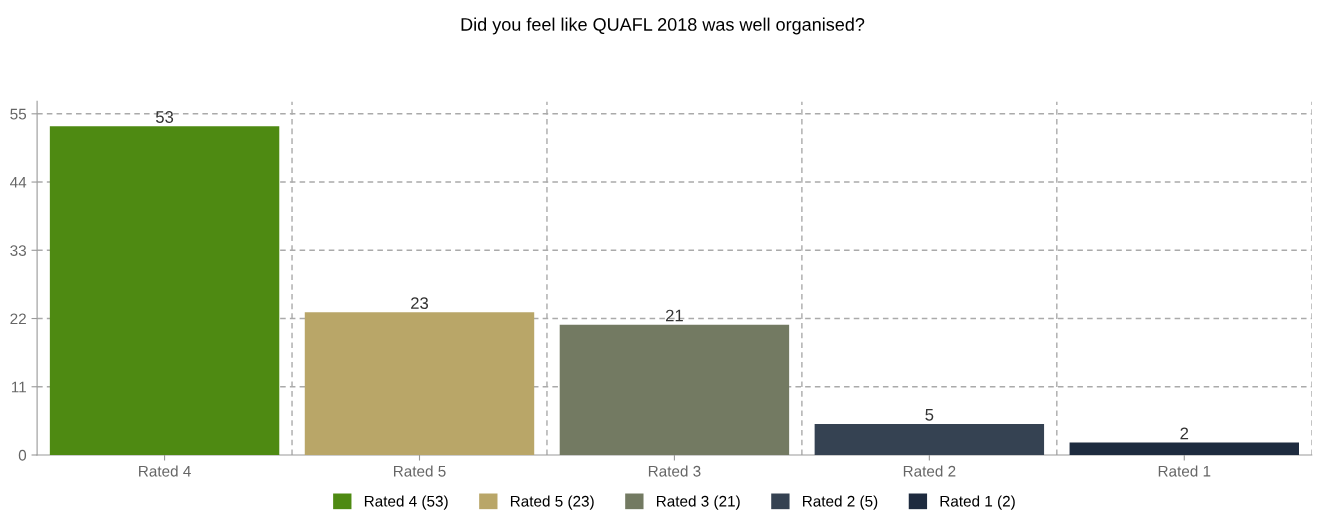 Image resolution: width=1325 pixels, height=520 pixels. What do you see at coordinates (929, 415) in the screenshot?
I see `data-label: 5` at bounding box center [929, 415].